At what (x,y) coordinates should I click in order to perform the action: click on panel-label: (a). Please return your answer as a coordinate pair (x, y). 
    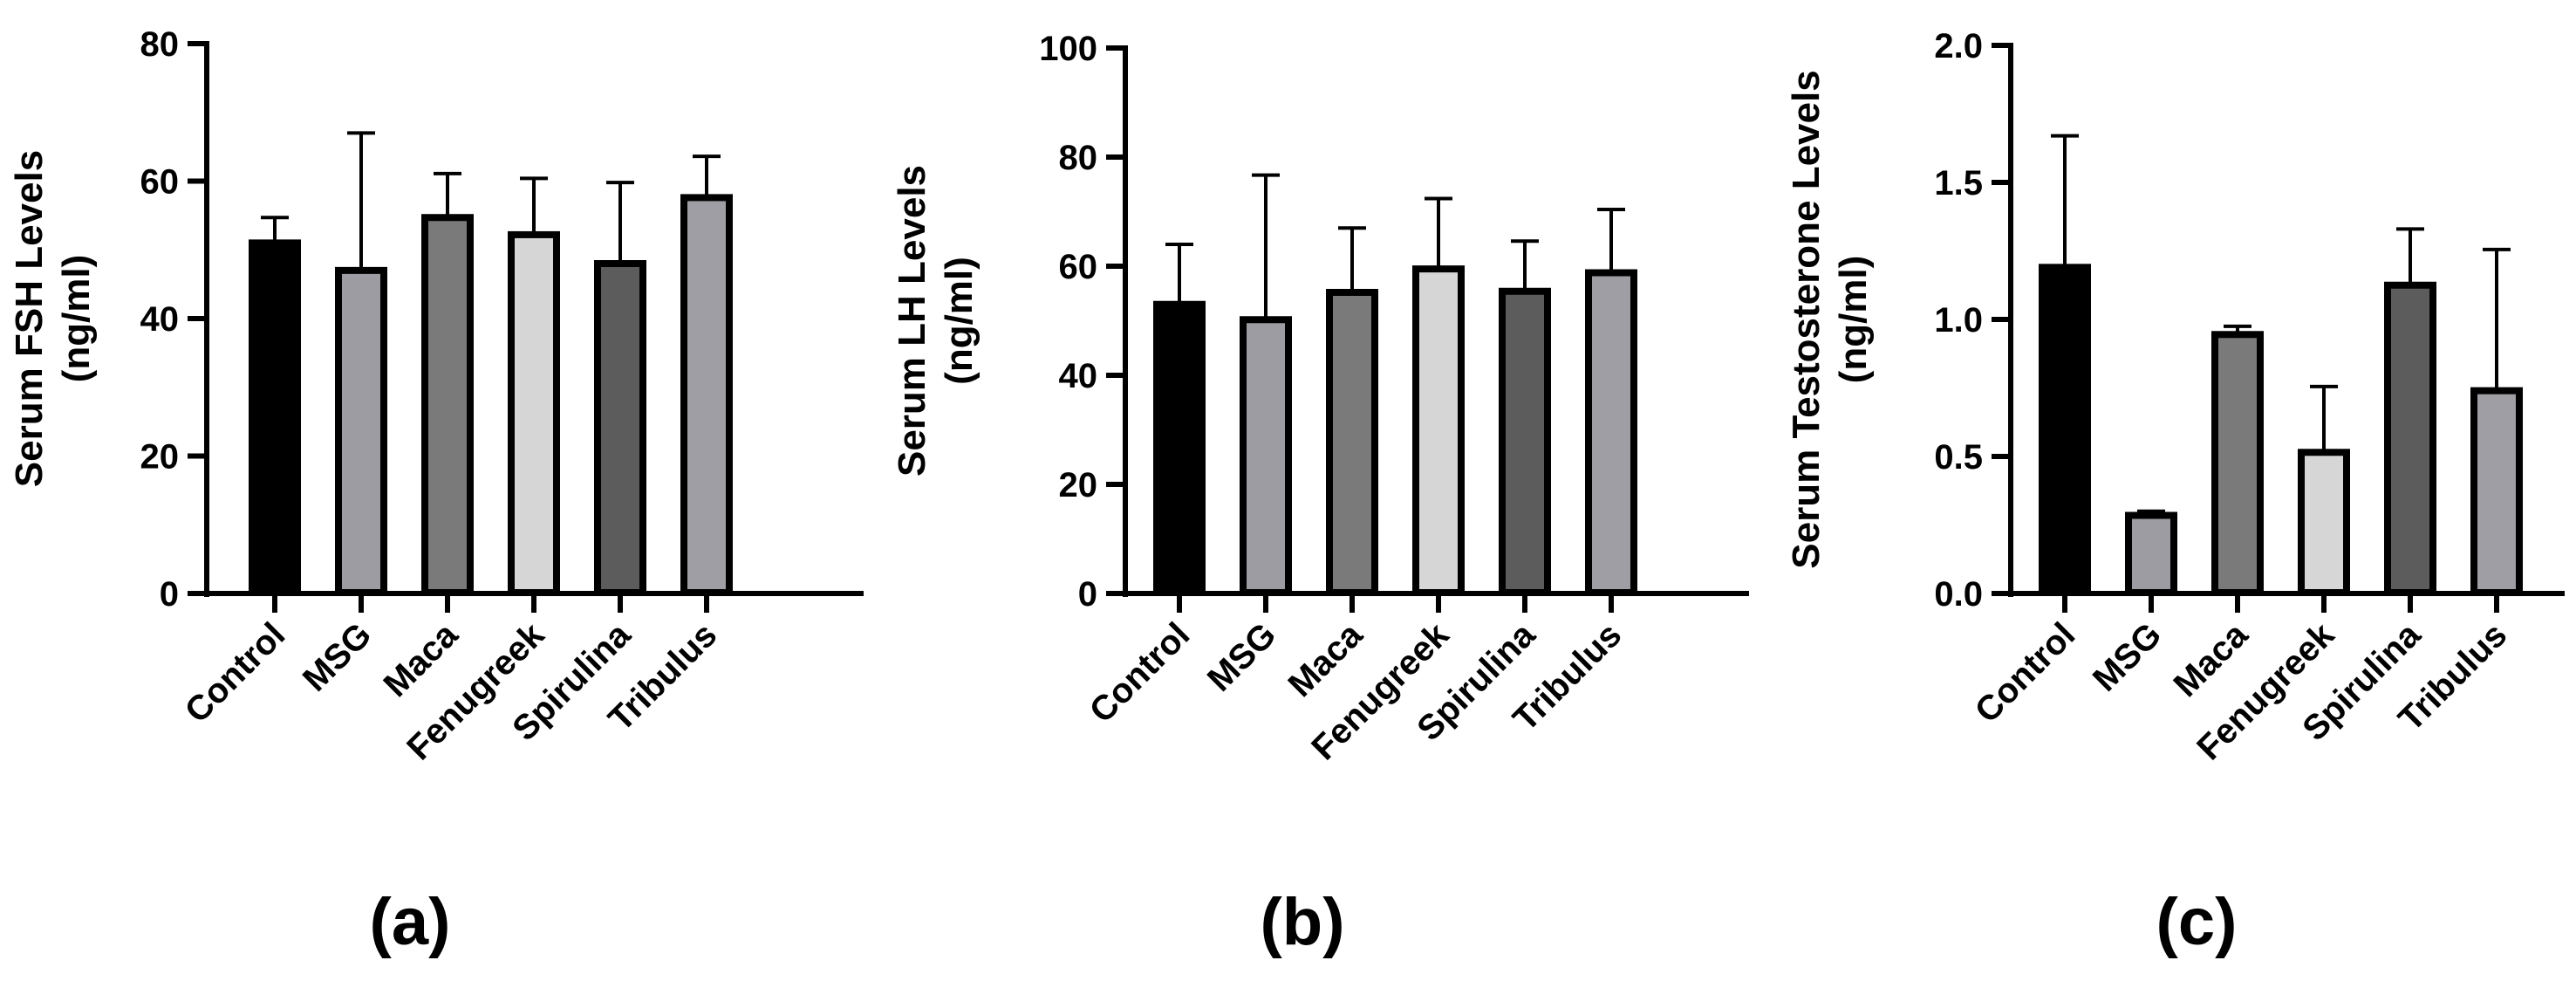
    Looking at the image, I should click on (410, 922).